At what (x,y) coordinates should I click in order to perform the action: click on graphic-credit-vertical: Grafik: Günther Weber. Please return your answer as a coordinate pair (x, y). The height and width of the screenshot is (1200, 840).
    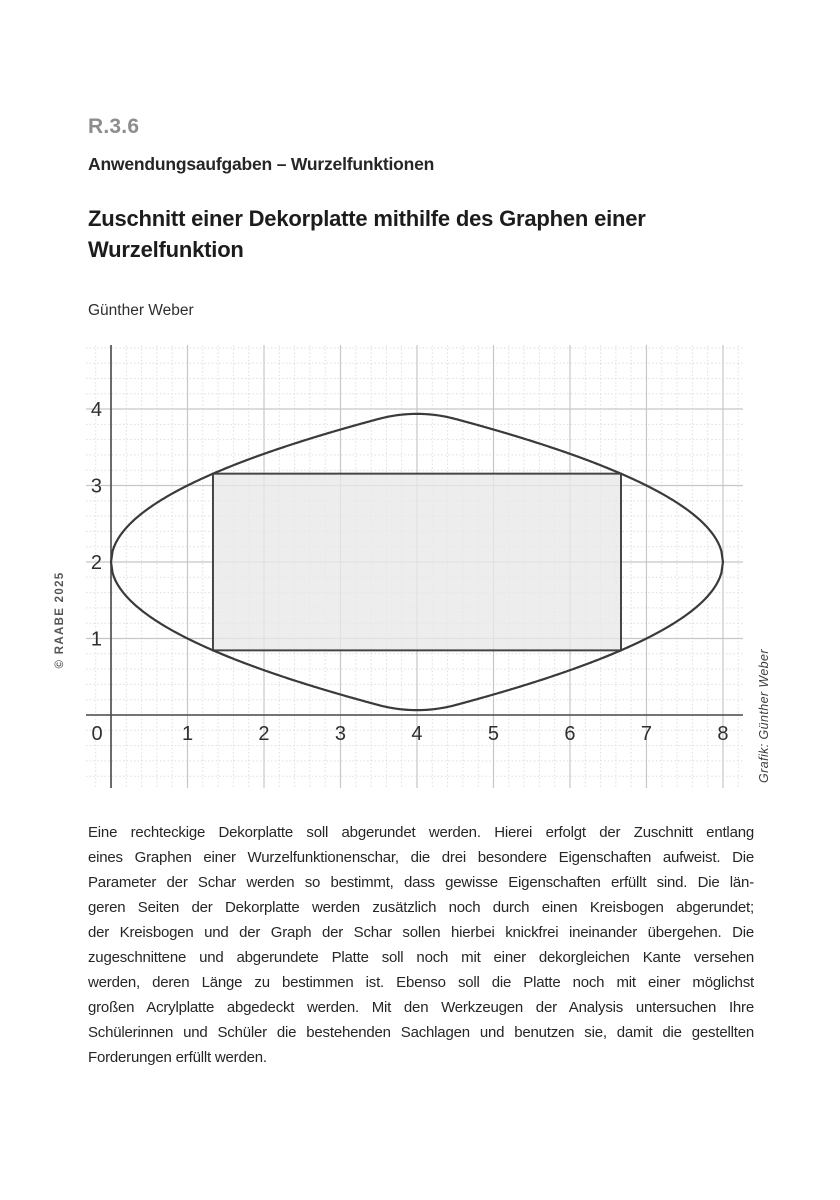
    Looking at the image, I should click on (764, 716).